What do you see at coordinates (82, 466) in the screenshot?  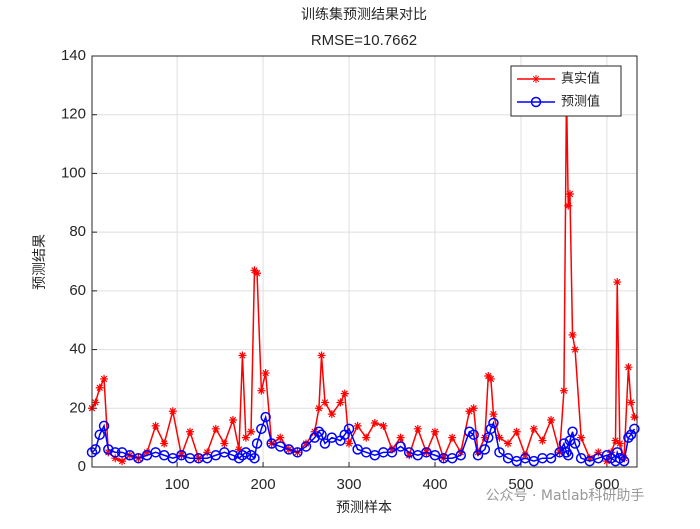 I see `y-tick-label: 0` at bounding box center [82, 466].